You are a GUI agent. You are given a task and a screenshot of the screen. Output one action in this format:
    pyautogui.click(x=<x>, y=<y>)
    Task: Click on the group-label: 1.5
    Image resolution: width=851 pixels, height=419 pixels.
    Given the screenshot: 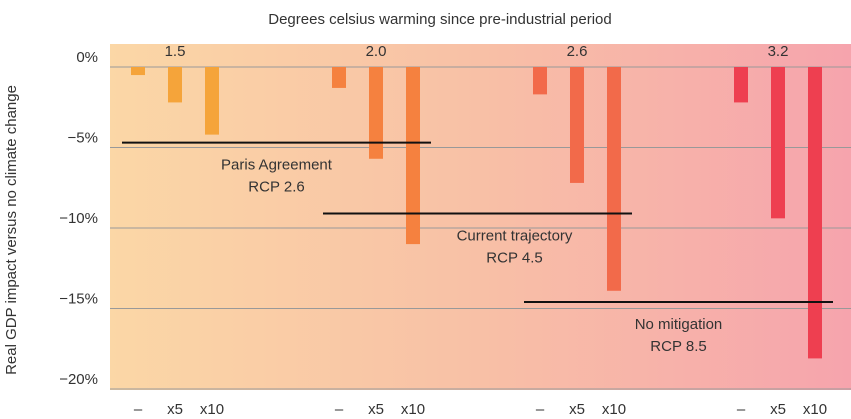 What is the action you would take?
    pyautogui.click(x=175, y=51)
    